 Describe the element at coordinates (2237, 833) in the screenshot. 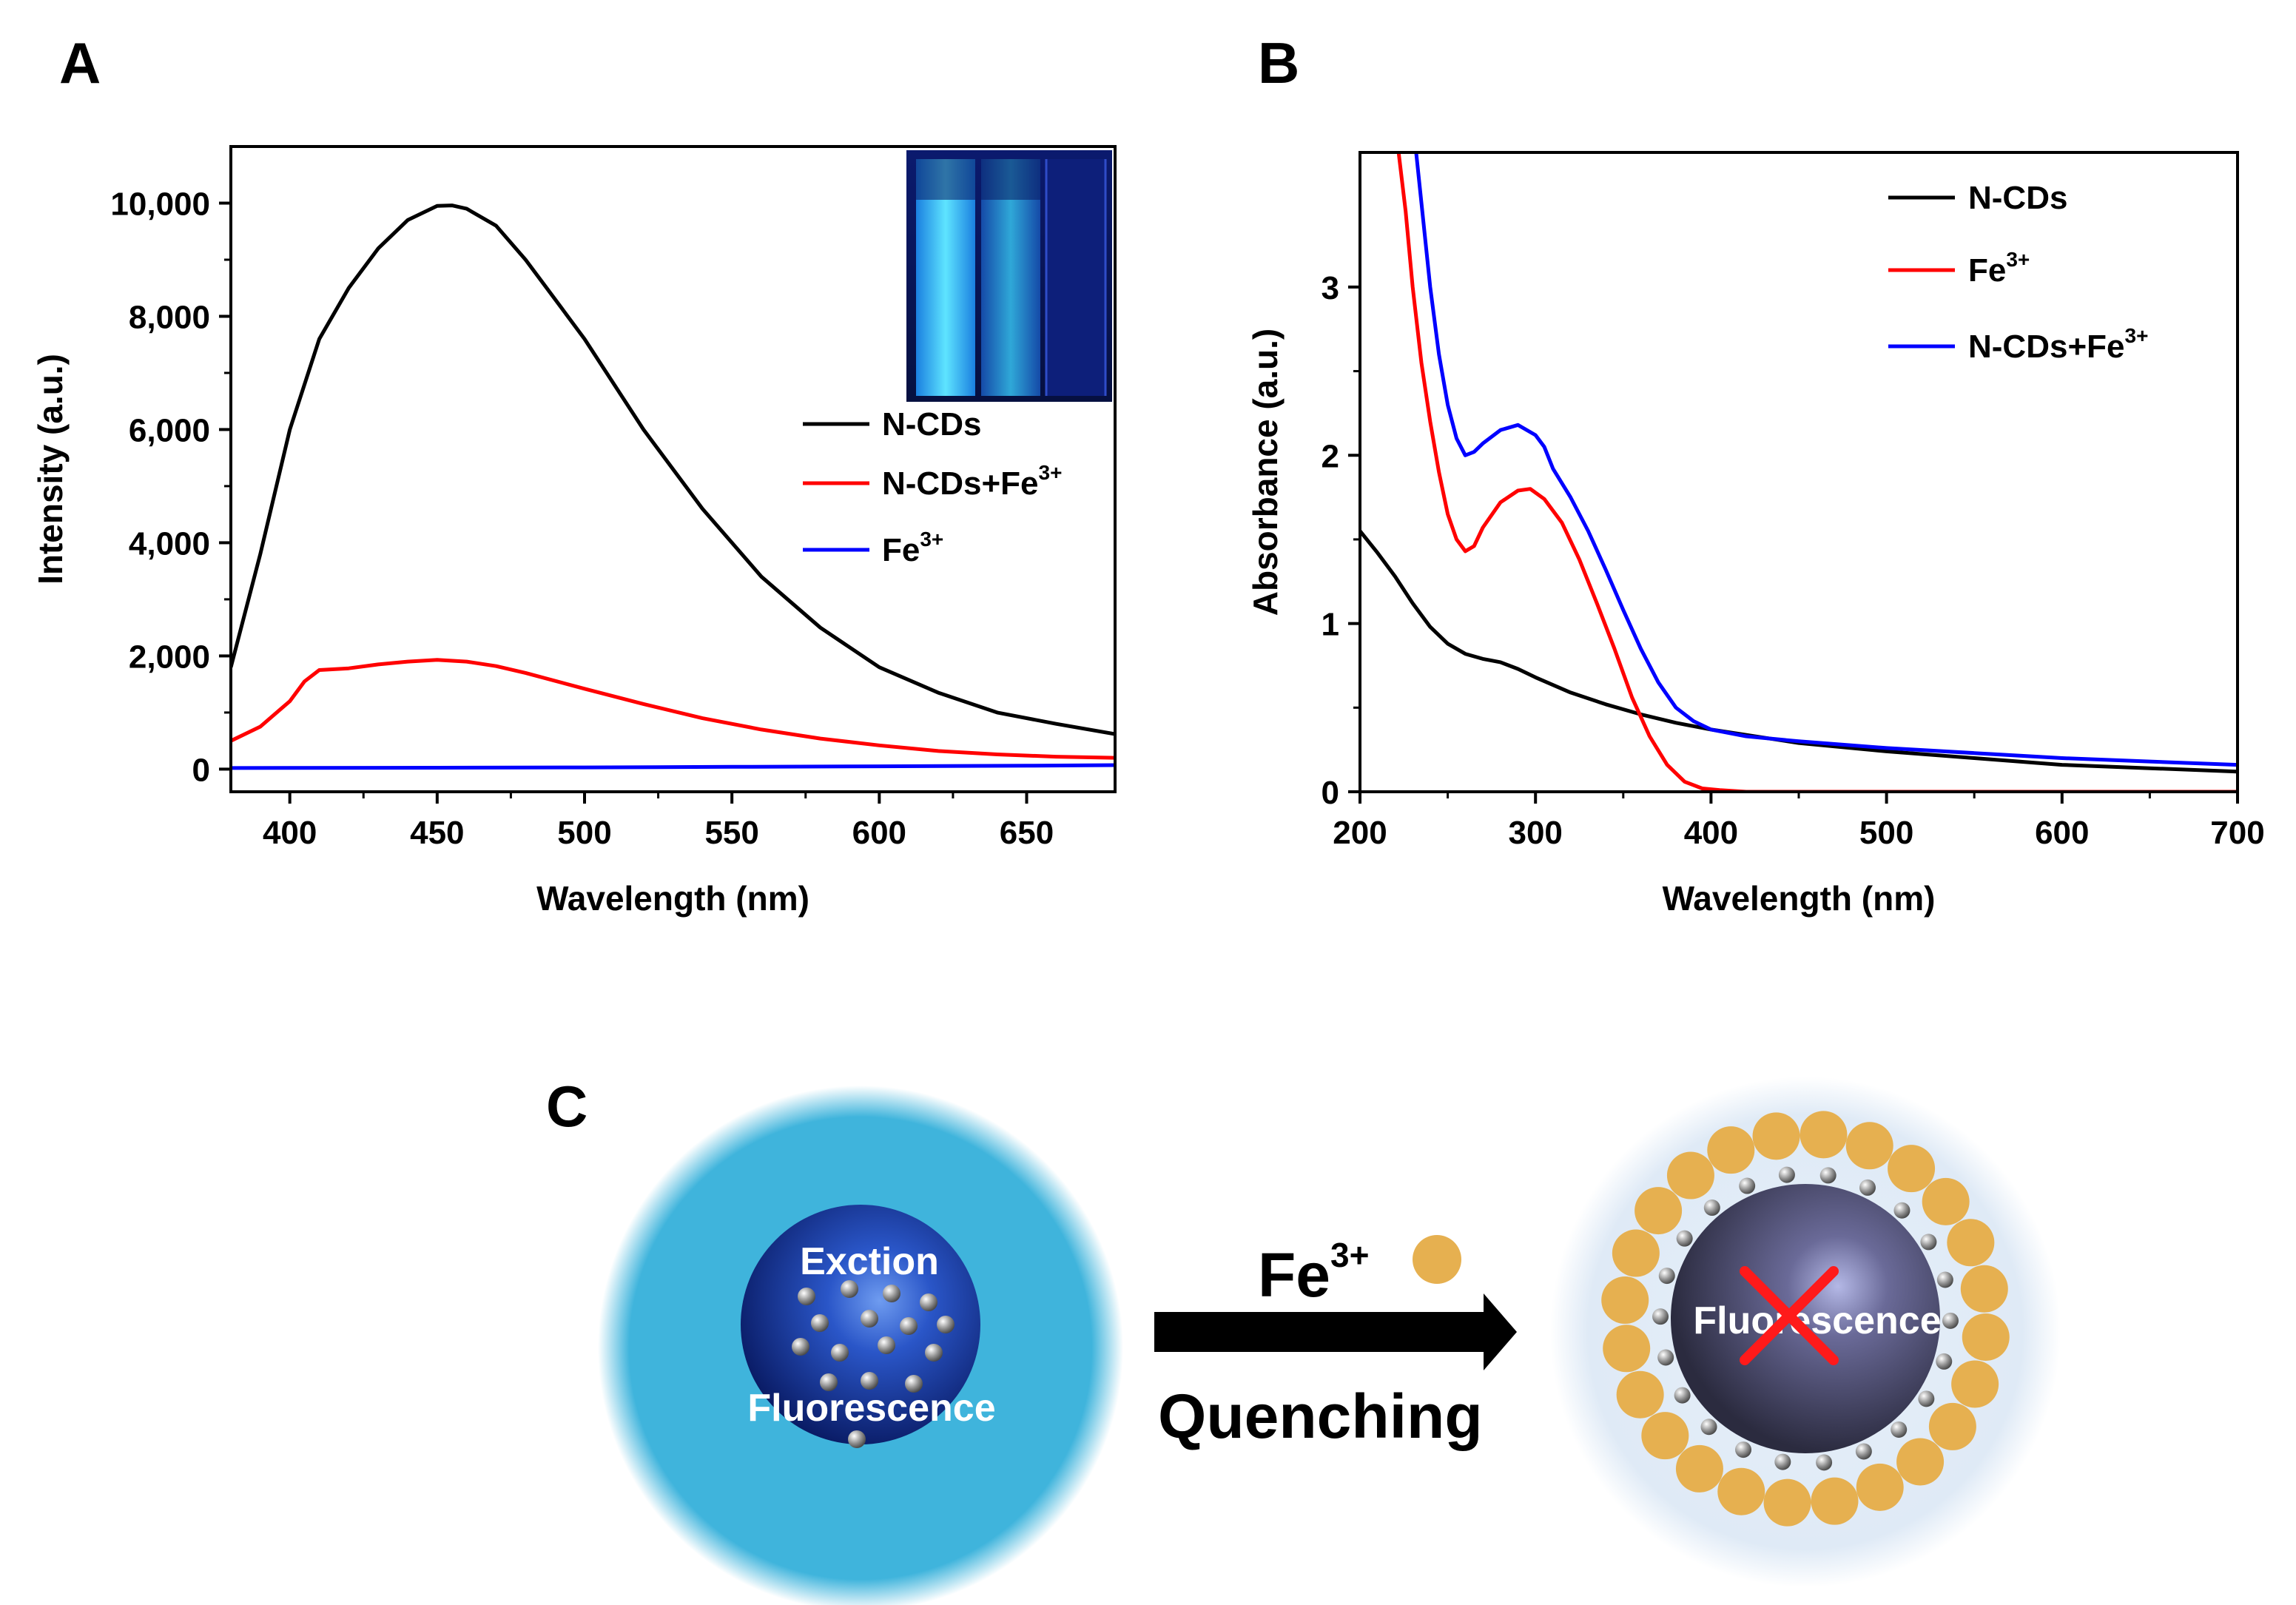

I see `x-tick-label-b: 700` at that location.